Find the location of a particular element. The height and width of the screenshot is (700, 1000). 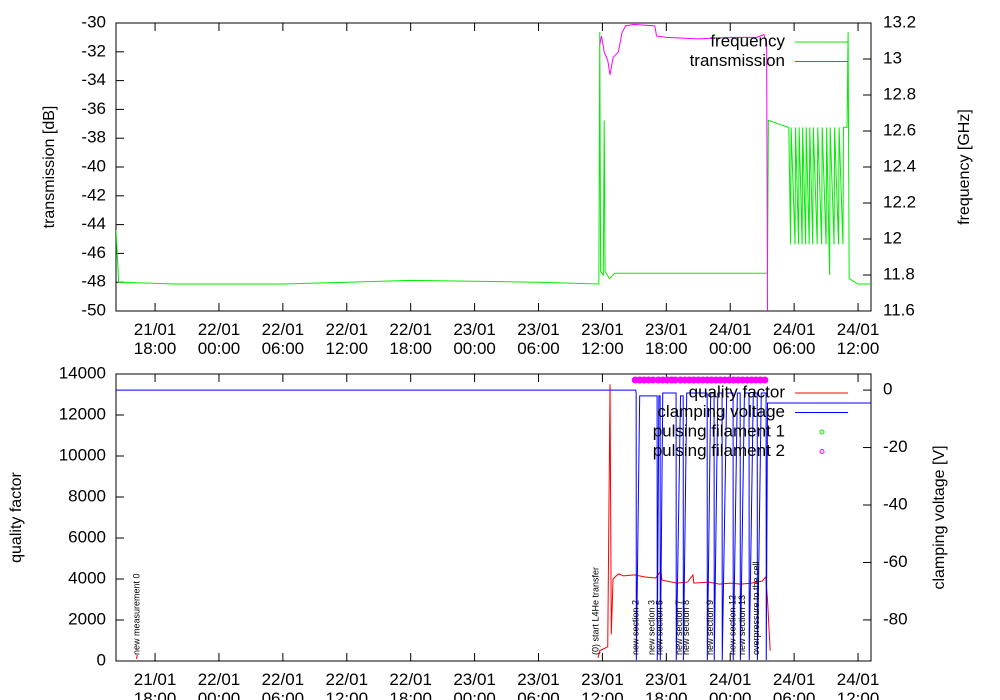

y-tick-label: -30 is located at coordinates (93, 21).